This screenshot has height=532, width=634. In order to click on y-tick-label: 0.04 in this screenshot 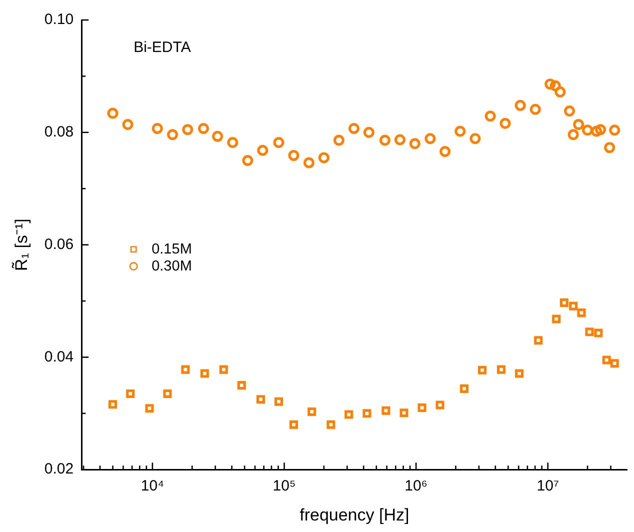, I will do `click(59, 357)`.